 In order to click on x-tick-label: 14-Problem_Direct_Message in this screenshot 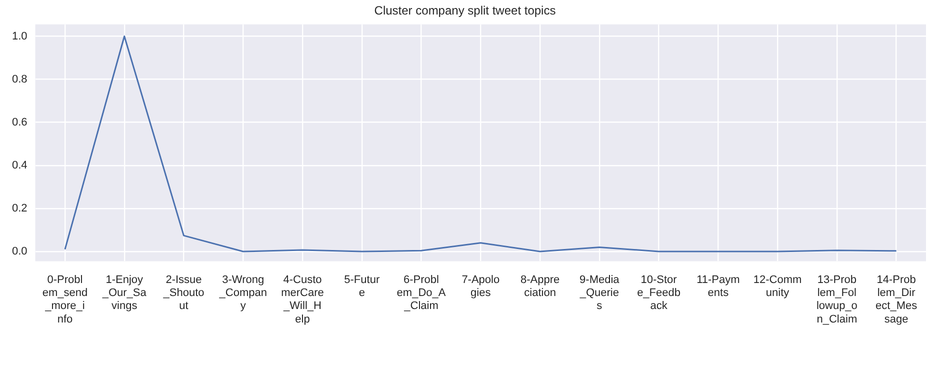, I will do `click(897, 300)`.